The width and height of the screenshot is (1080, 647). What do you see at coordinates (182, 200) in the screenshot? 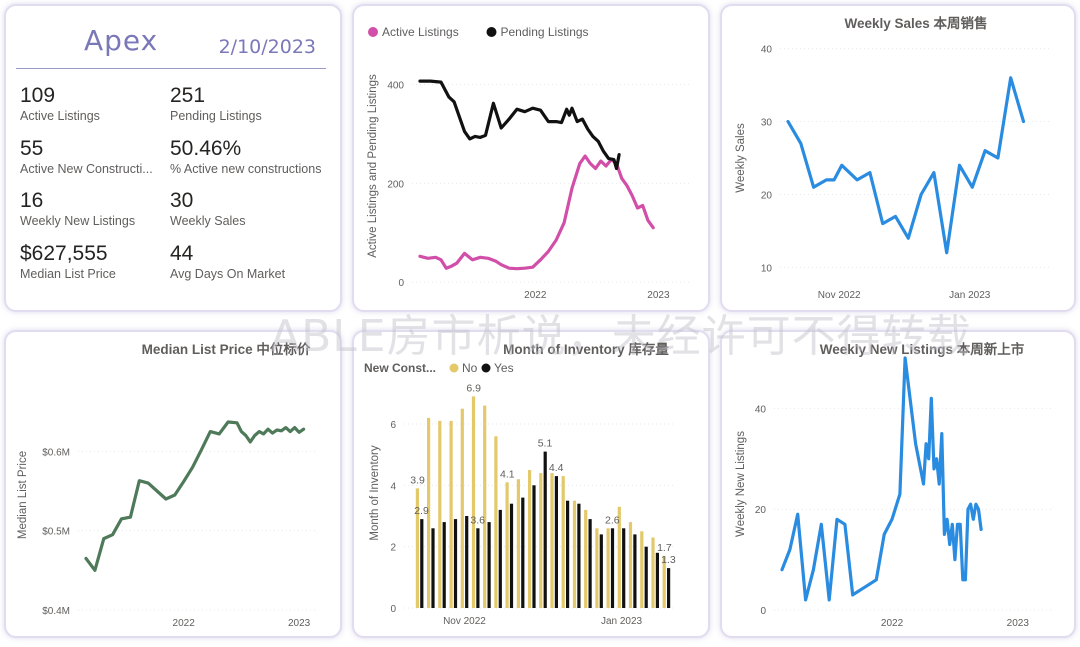
I see `kpi-value: 30` at bounding box center [182, 200].